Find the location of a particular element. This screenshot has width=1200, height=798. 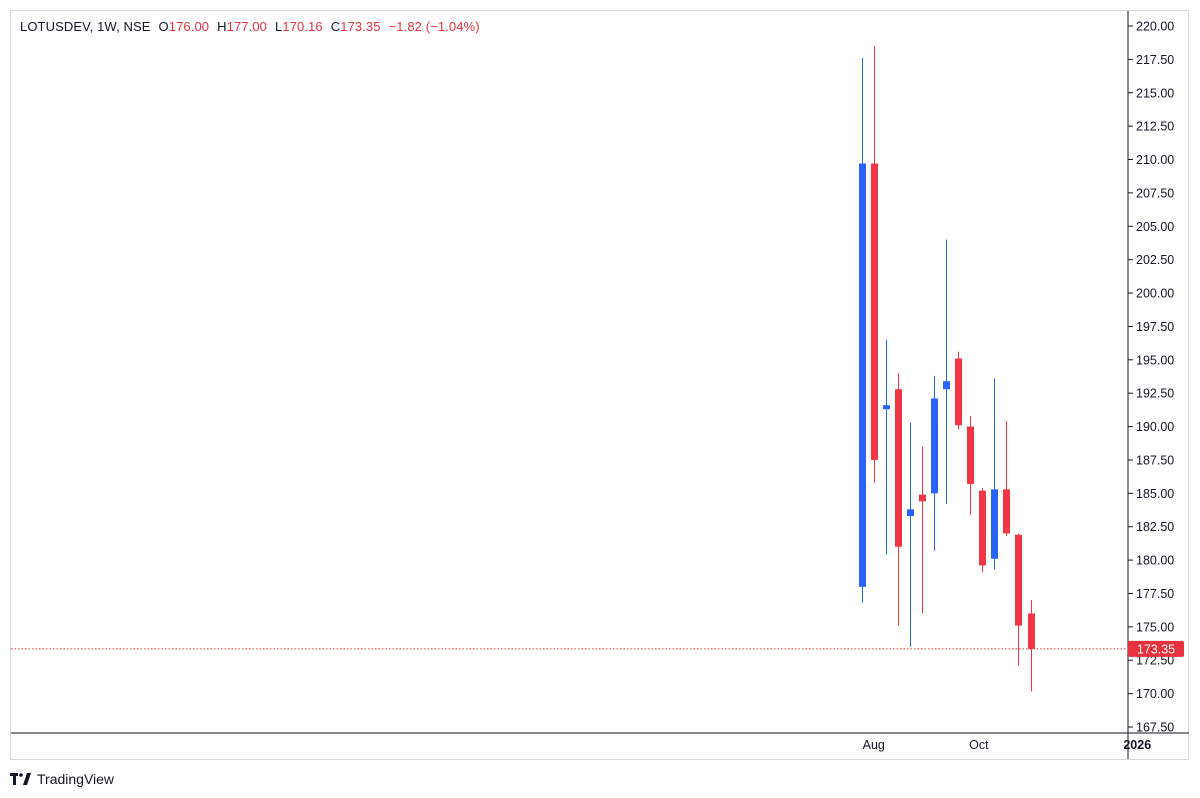

brand-name: TradingView is located at coordinates (76, 779).